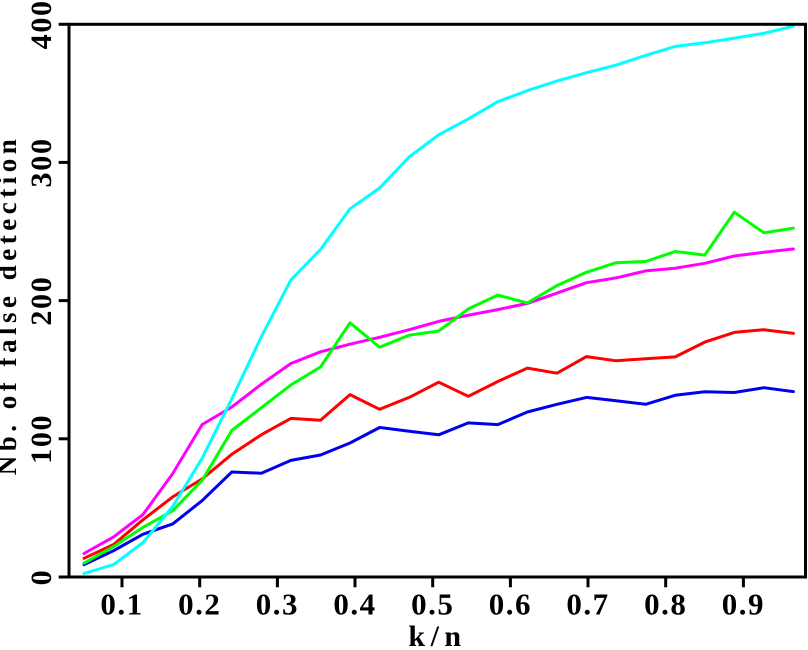  I want to click on svg-text: Nb. of false detection, so click(11, 305).